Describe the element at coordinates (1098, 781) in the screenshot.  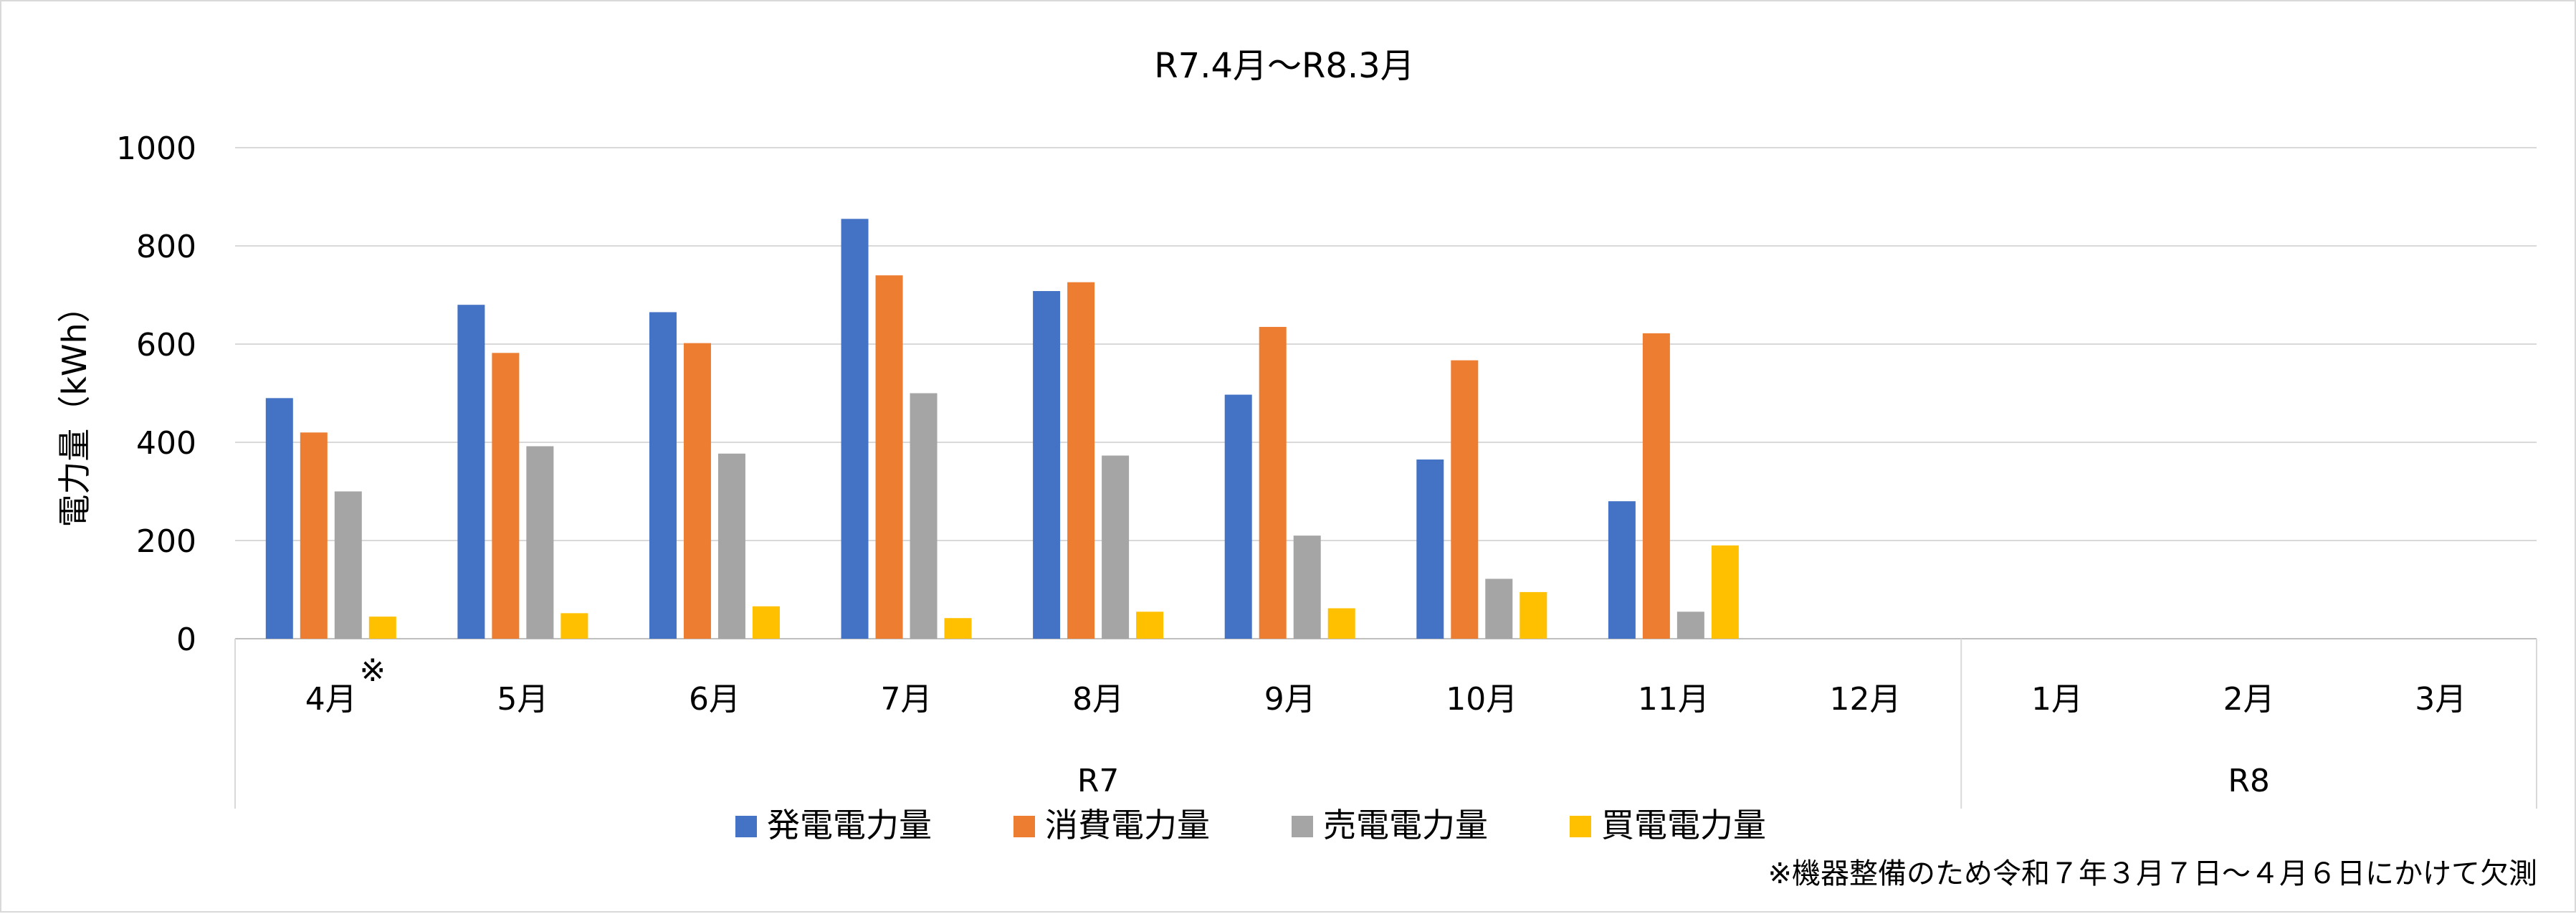
I see `x-group-label: R7` at that location.